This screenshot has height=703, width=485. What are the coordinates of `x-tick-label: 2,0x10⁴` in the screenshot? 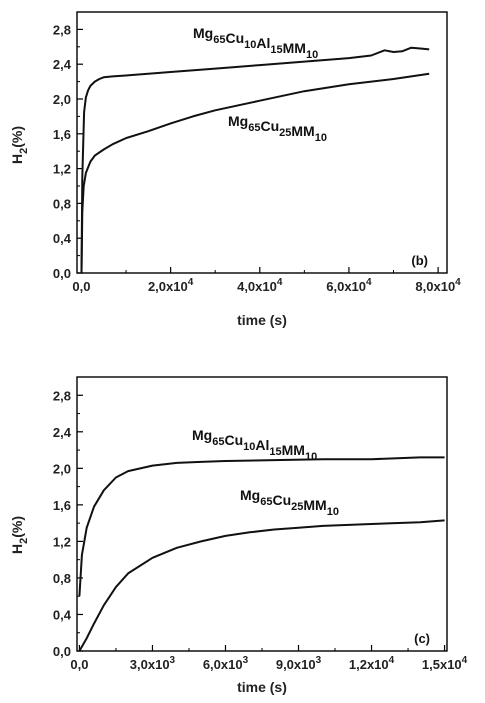 It's located at (171, 285).